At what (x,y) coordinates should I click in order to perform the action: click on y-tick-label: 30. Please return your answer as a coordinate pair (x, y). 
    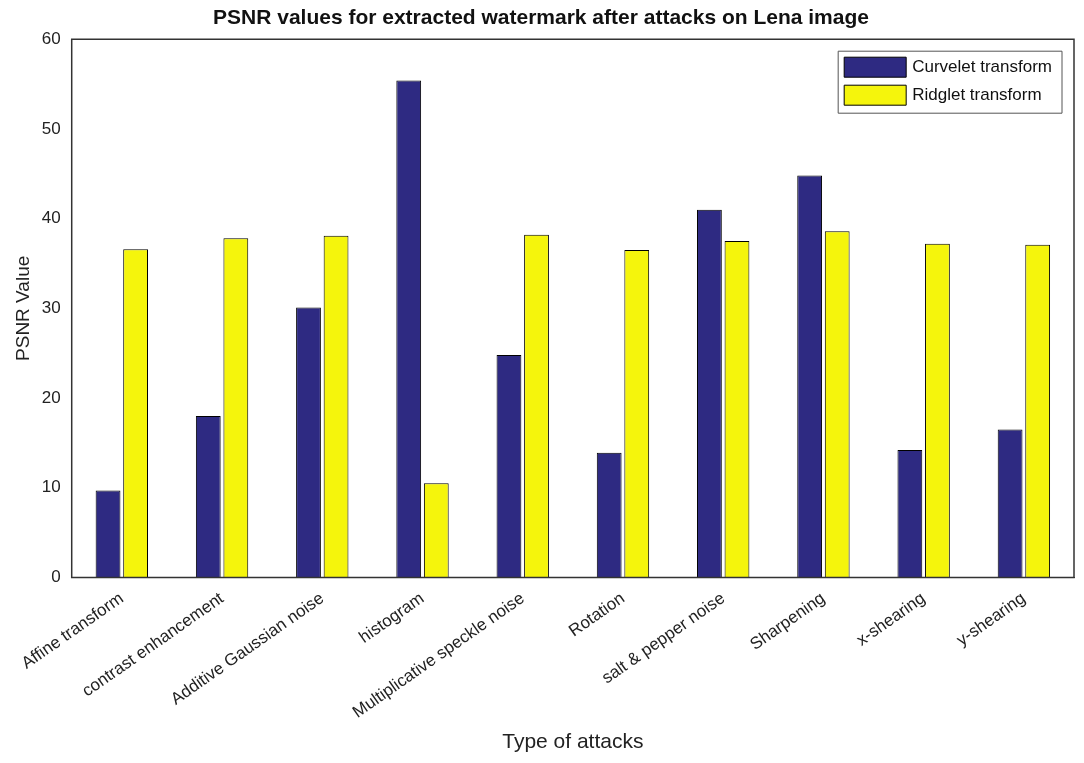
    Looking at the image, I should click on (51, 308).